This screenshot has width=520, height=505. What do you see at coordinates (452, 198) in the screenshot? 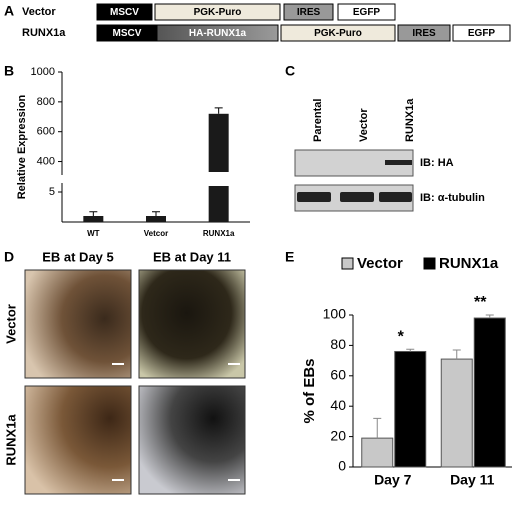
I see `blot-label: IB: α-tubulin` at bounding box center [452, 198].